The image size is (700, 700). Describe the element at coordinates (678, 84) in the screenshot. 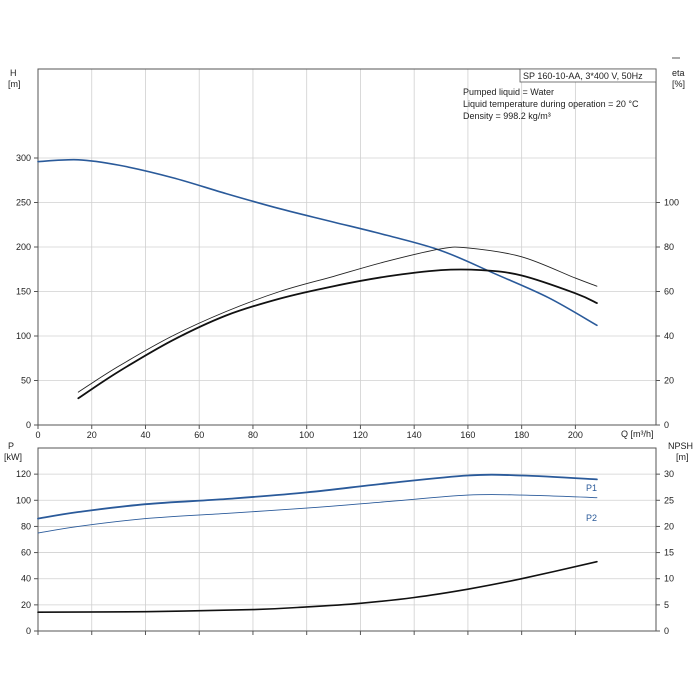

I see `y2-axis-unit-eta: [%]` at that location.